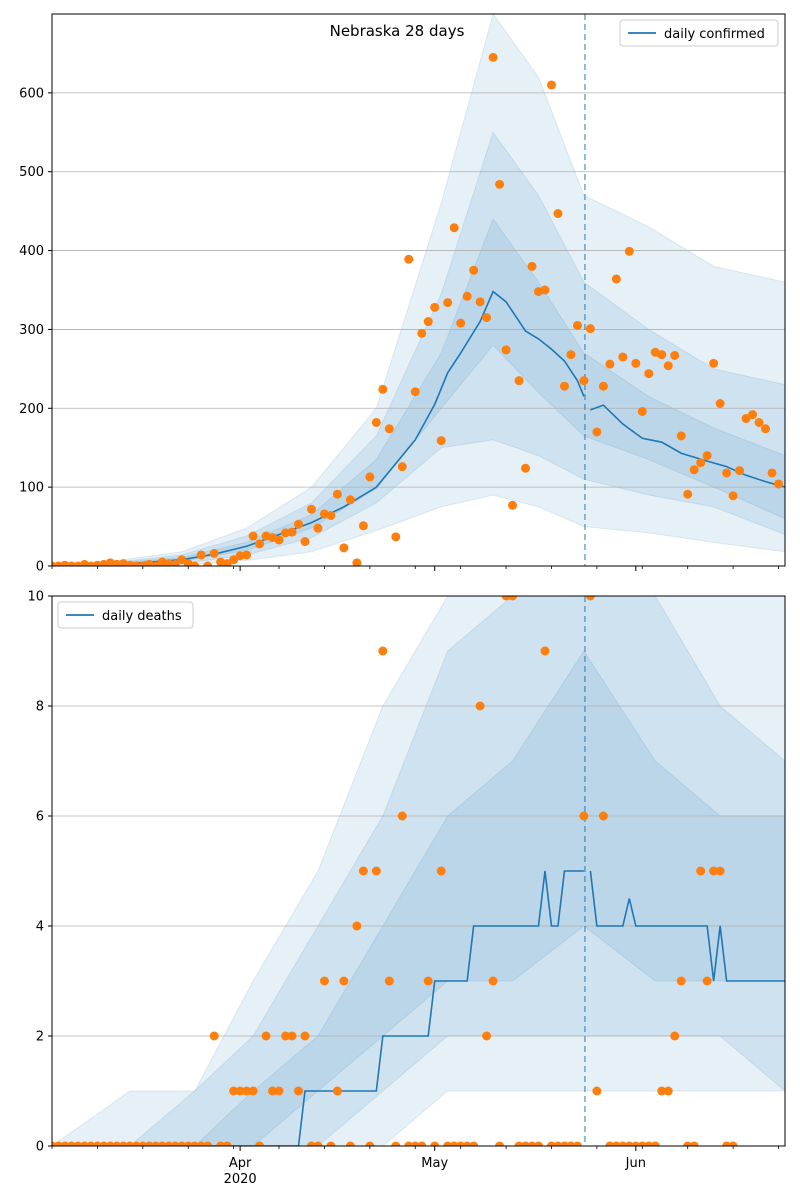  I want to click on x-tick-label: May, so click(434, 1163).